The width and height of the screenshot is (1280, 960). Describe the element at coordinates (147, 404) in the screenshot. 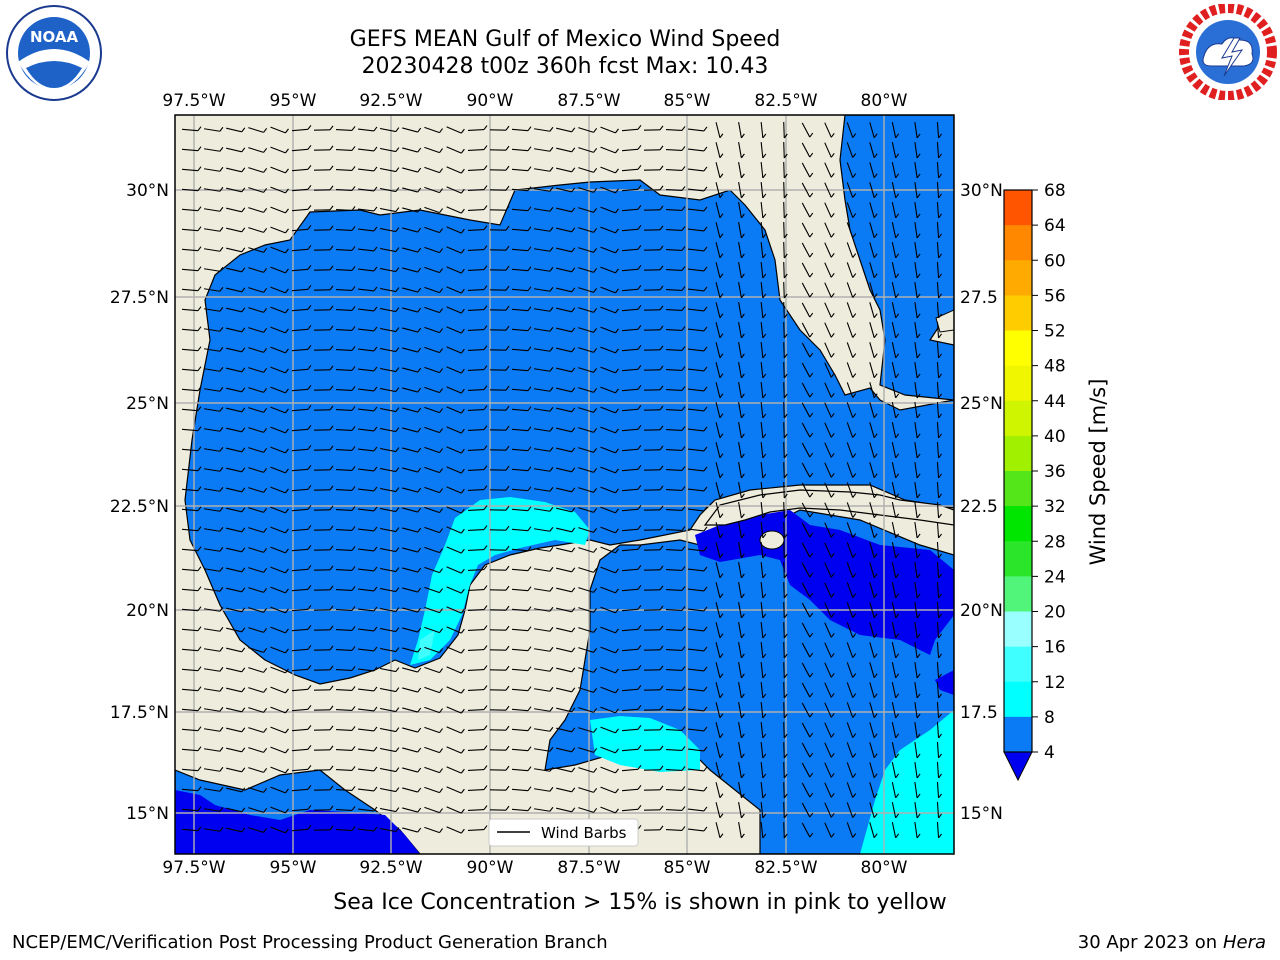

I see `lat-label: 25°N` at that location.